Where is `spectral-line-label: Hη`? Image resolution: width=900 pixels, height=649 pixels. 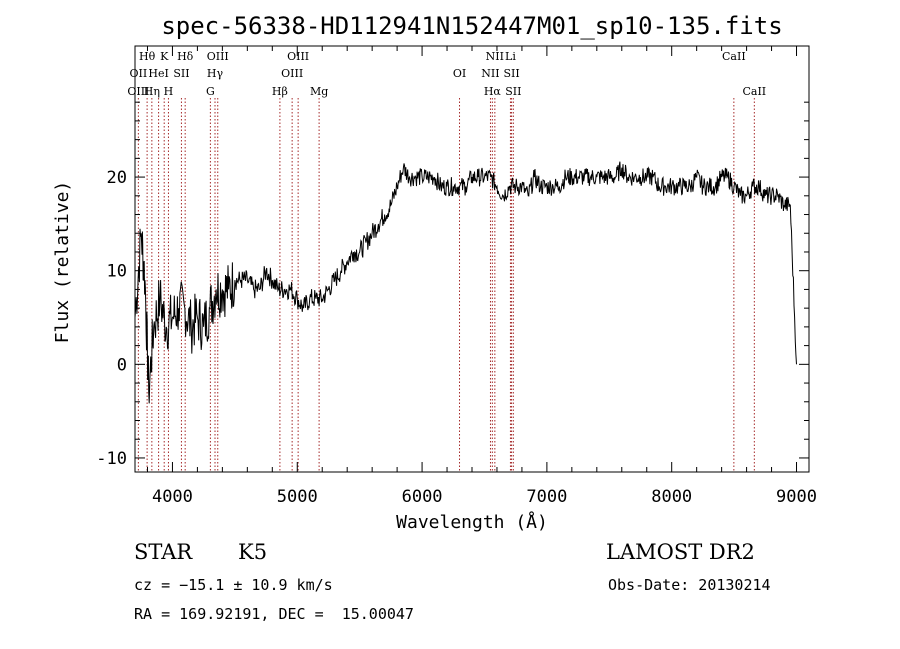 spectral-line-label: Hη is located at coordinates (152, 91).